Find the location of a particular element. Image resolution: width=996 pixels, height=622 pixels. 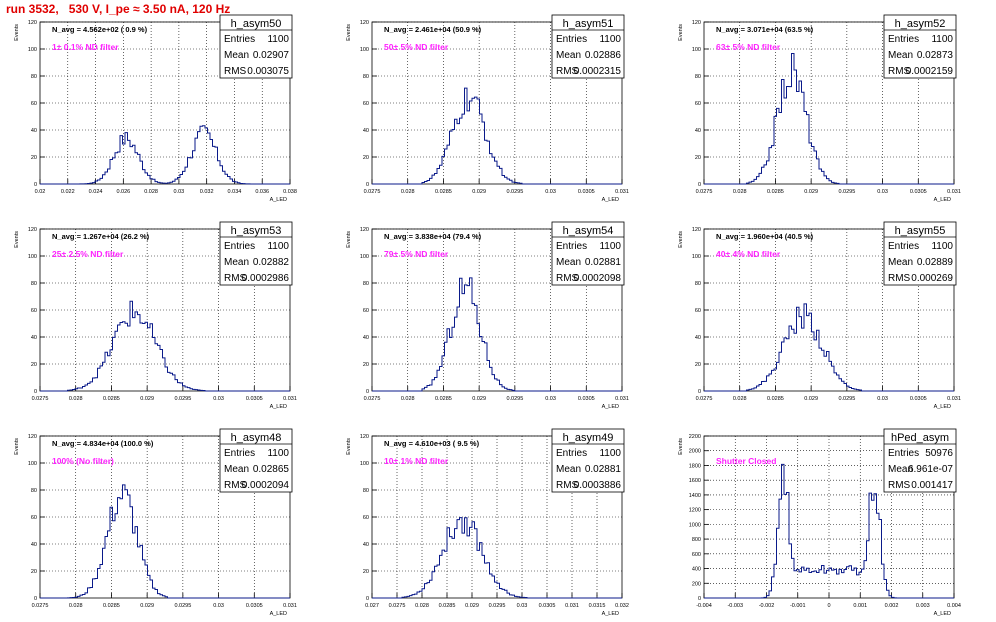

x-tick-label: 0 is located at coordinates (828, 606).